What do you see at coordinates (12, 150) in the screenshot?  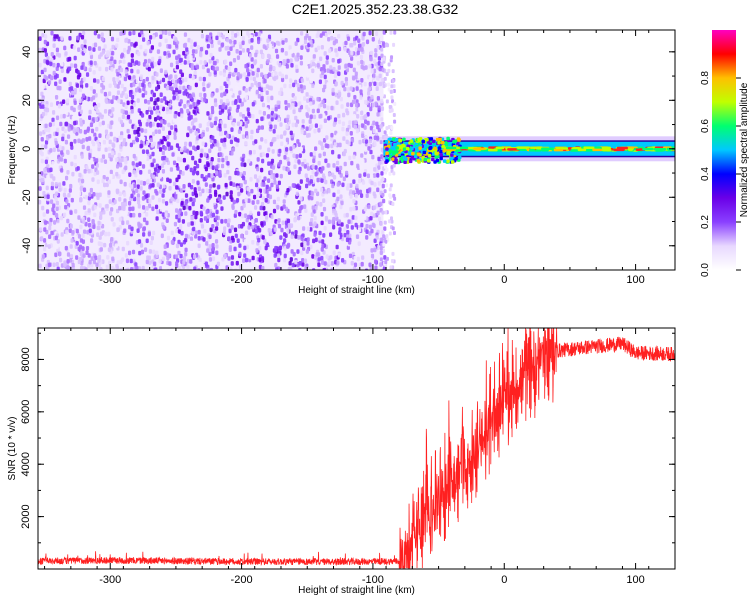 I see `spectrogram-y-label: Frequency (Hz)` at bounding box center [12, 150].